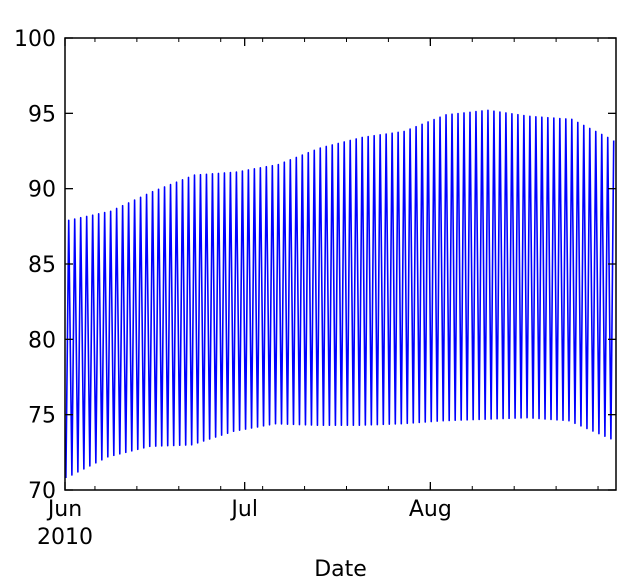 Image resolution: width=640 pixels, height=582 pixels. What do you see at coordinates (42, 190) in the screenshot?
I see `y-tick-label: 90` at bounding box center [42, 190].